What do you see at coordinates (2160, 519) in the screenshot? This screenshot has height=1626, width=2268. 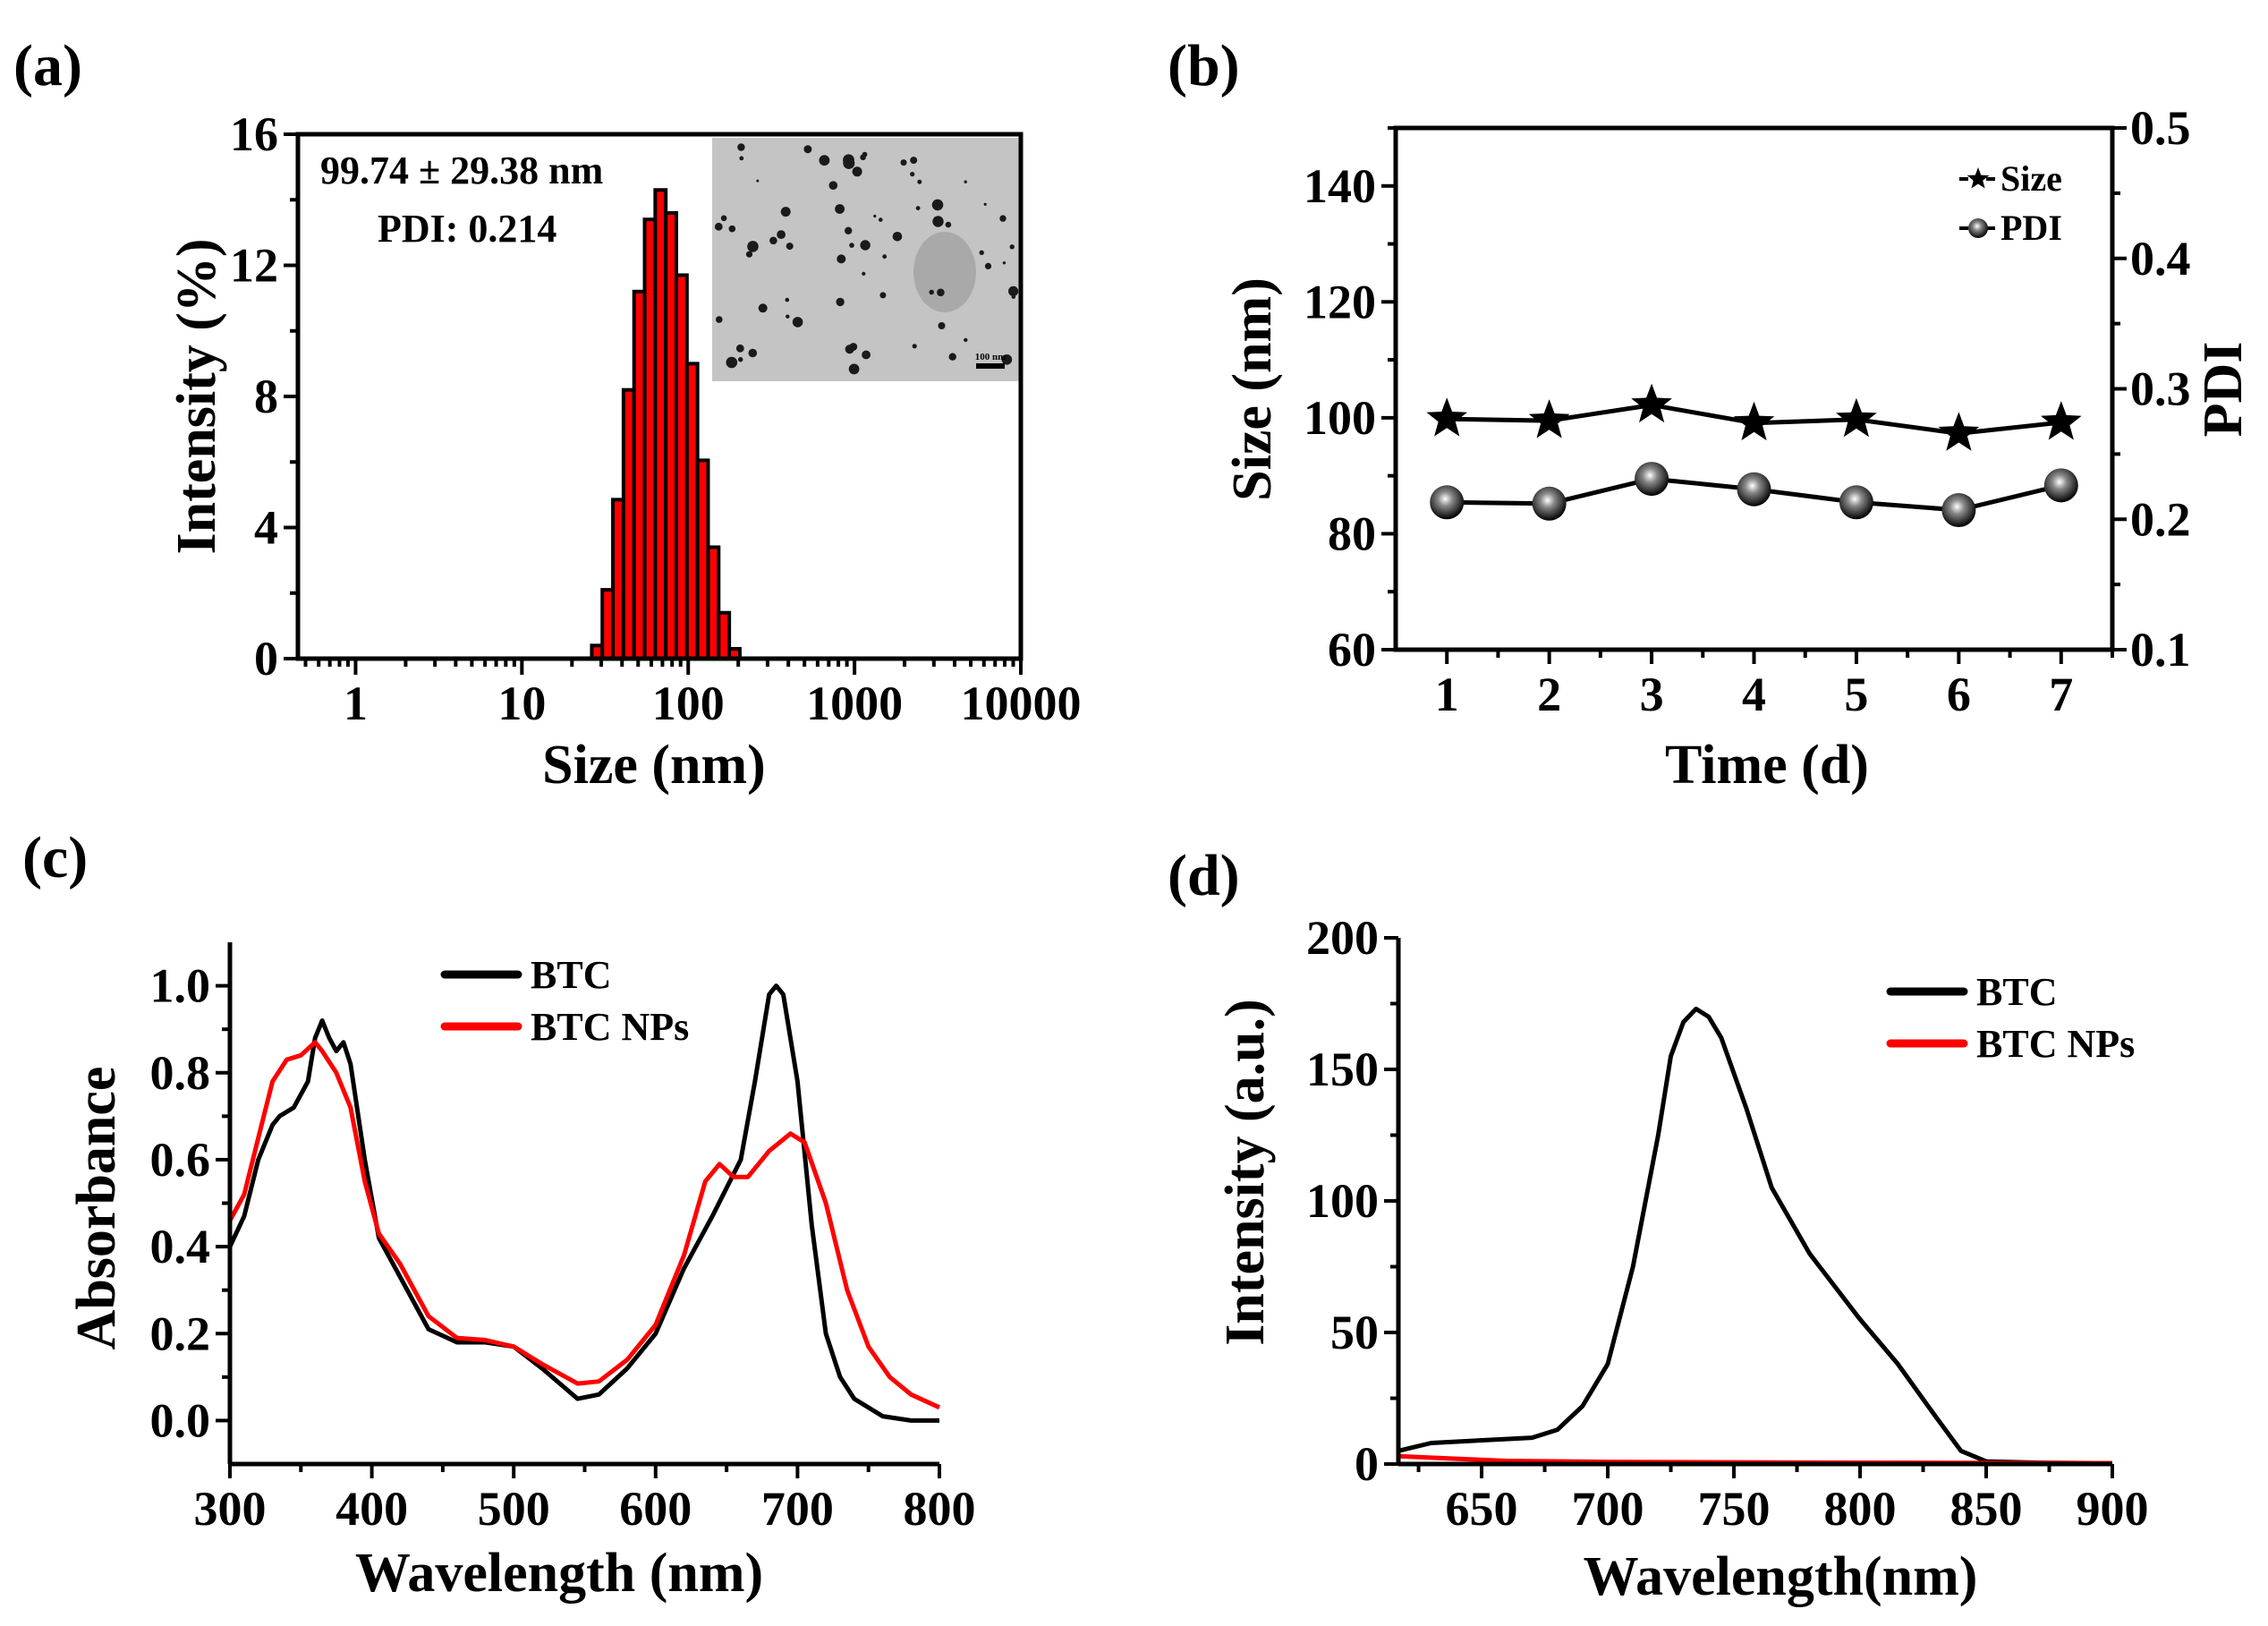 I see `y2-tick-label: 0.2` at bounding box center [2160, 519].